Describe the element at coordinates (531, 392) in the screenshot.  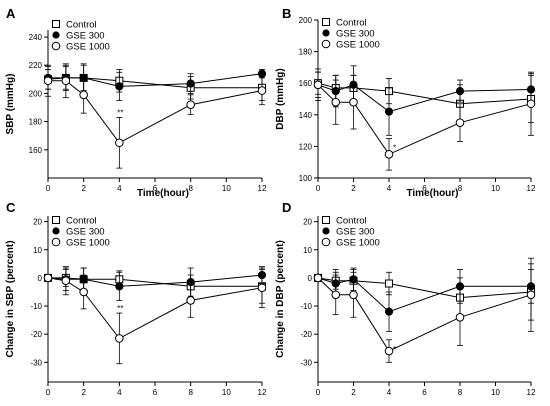
I see `x-tick-label-d-12: 12` at that location.